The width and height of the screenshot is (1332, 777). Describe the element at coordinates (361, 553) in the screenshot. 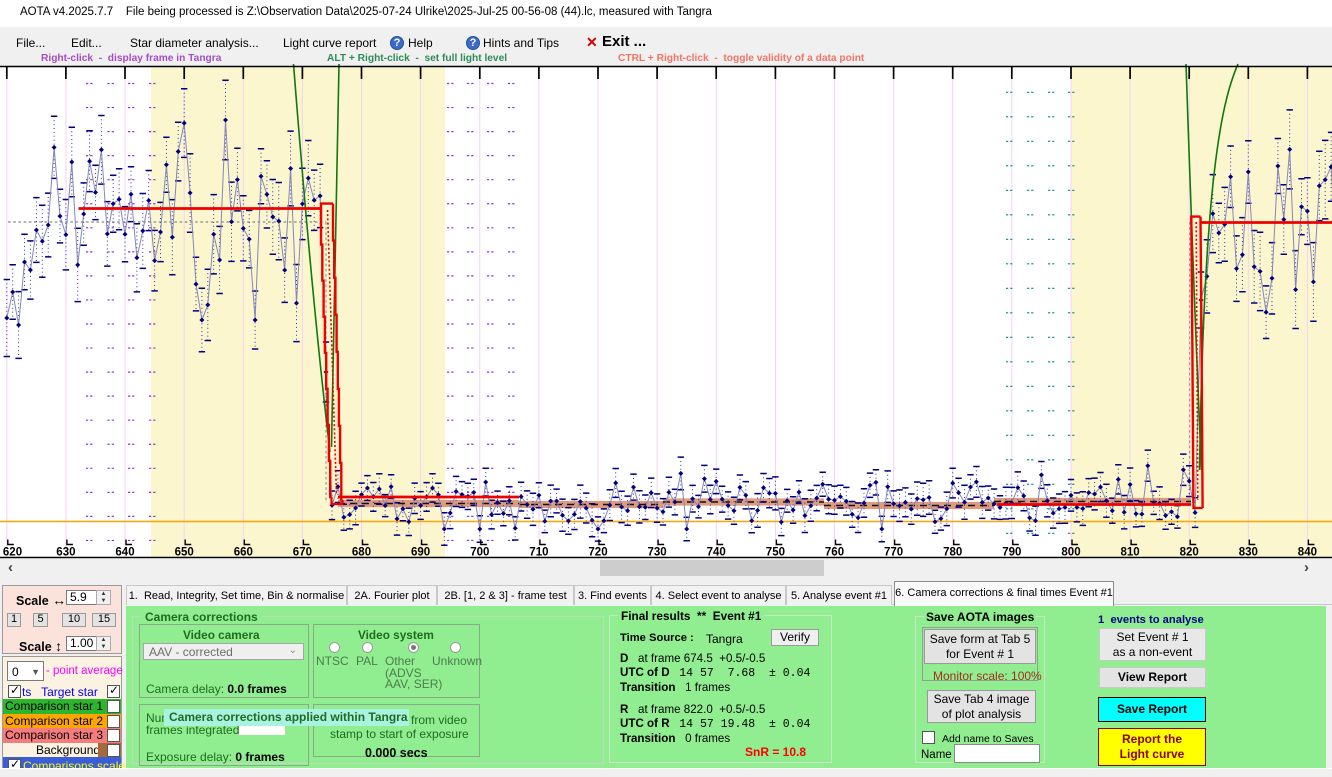

I see `svg-text: 680` at that location.